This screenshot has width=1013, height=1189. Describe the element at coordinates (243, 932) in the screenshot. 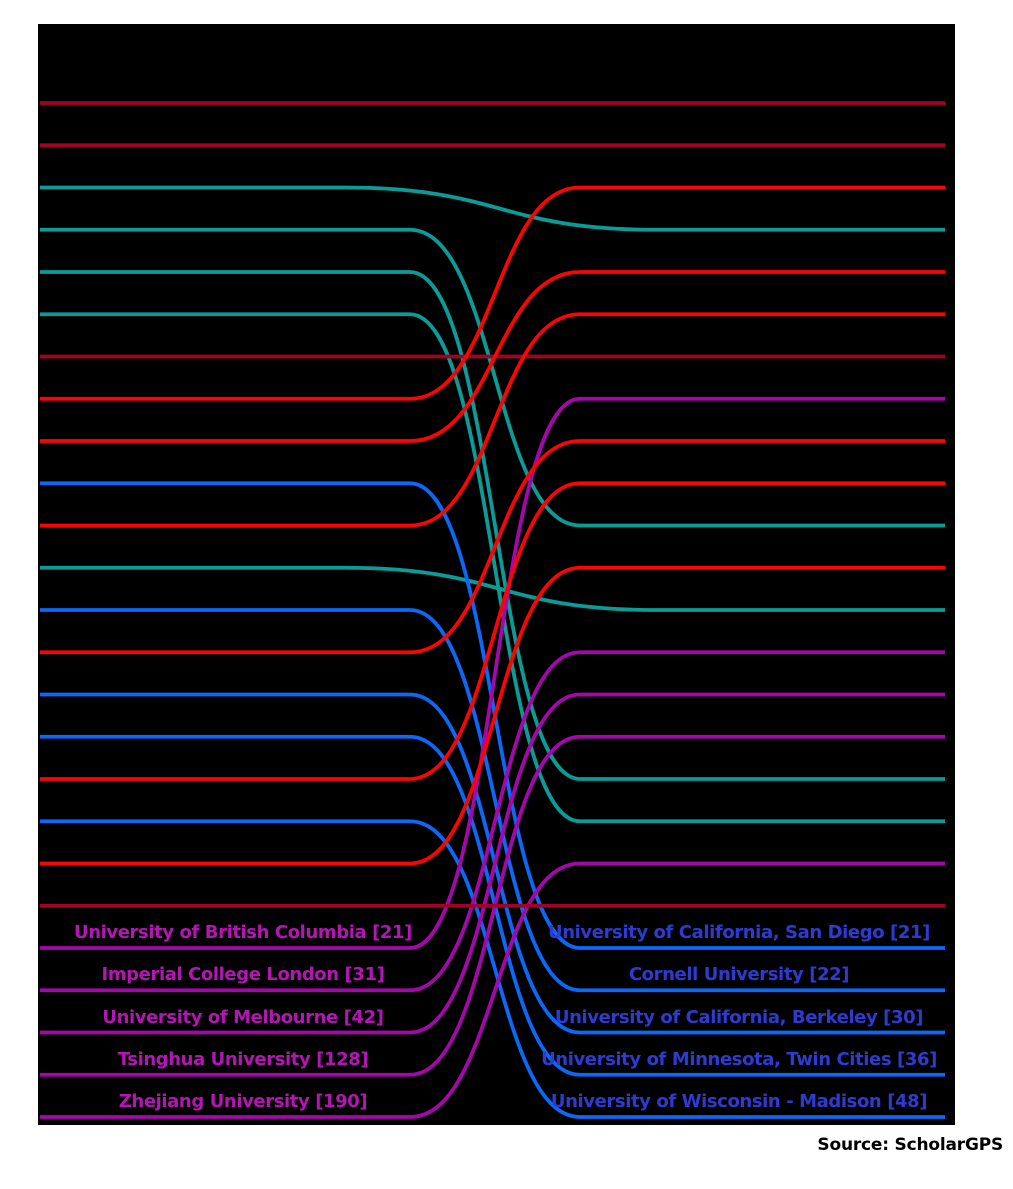

I see `left-rank-label-row21: University of British Columbia [21]` at that location.